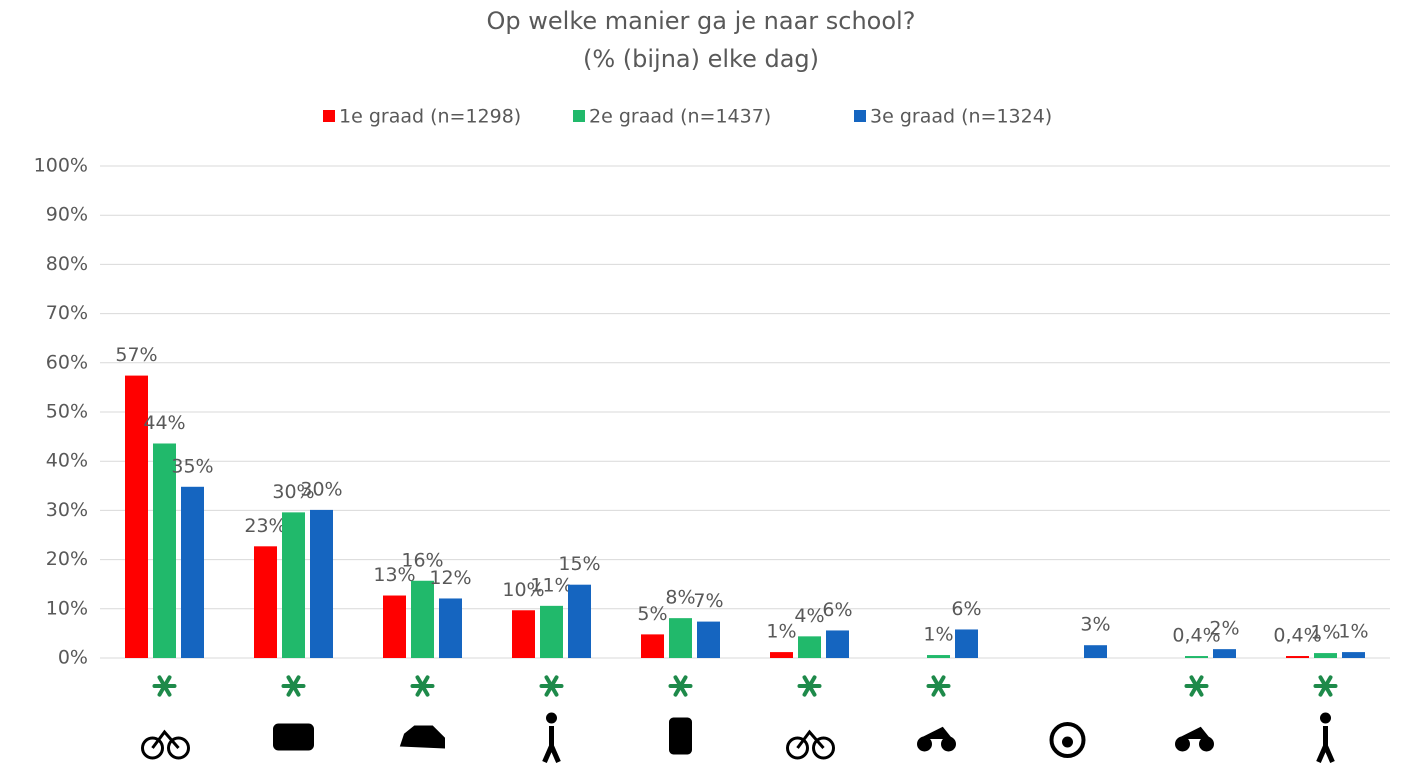 The width and height of the screenshot is (1402, 774). What do you see at coordinates (73, 658) in the screenshot?
I see `y-tick-label: 0%` at bounding box center [73, 658].